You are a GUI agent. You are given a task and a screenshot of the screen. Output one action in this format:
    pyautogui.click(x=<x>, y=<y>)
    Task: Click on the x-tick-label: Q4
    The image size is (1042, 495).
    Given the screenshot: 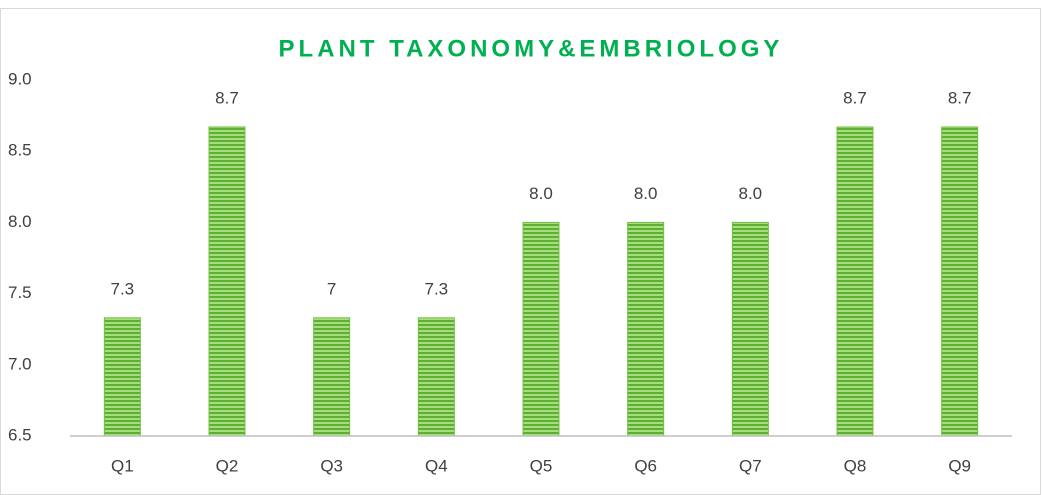 What is the action you would take?
    pyautogui.click(x=436, y=465)
    